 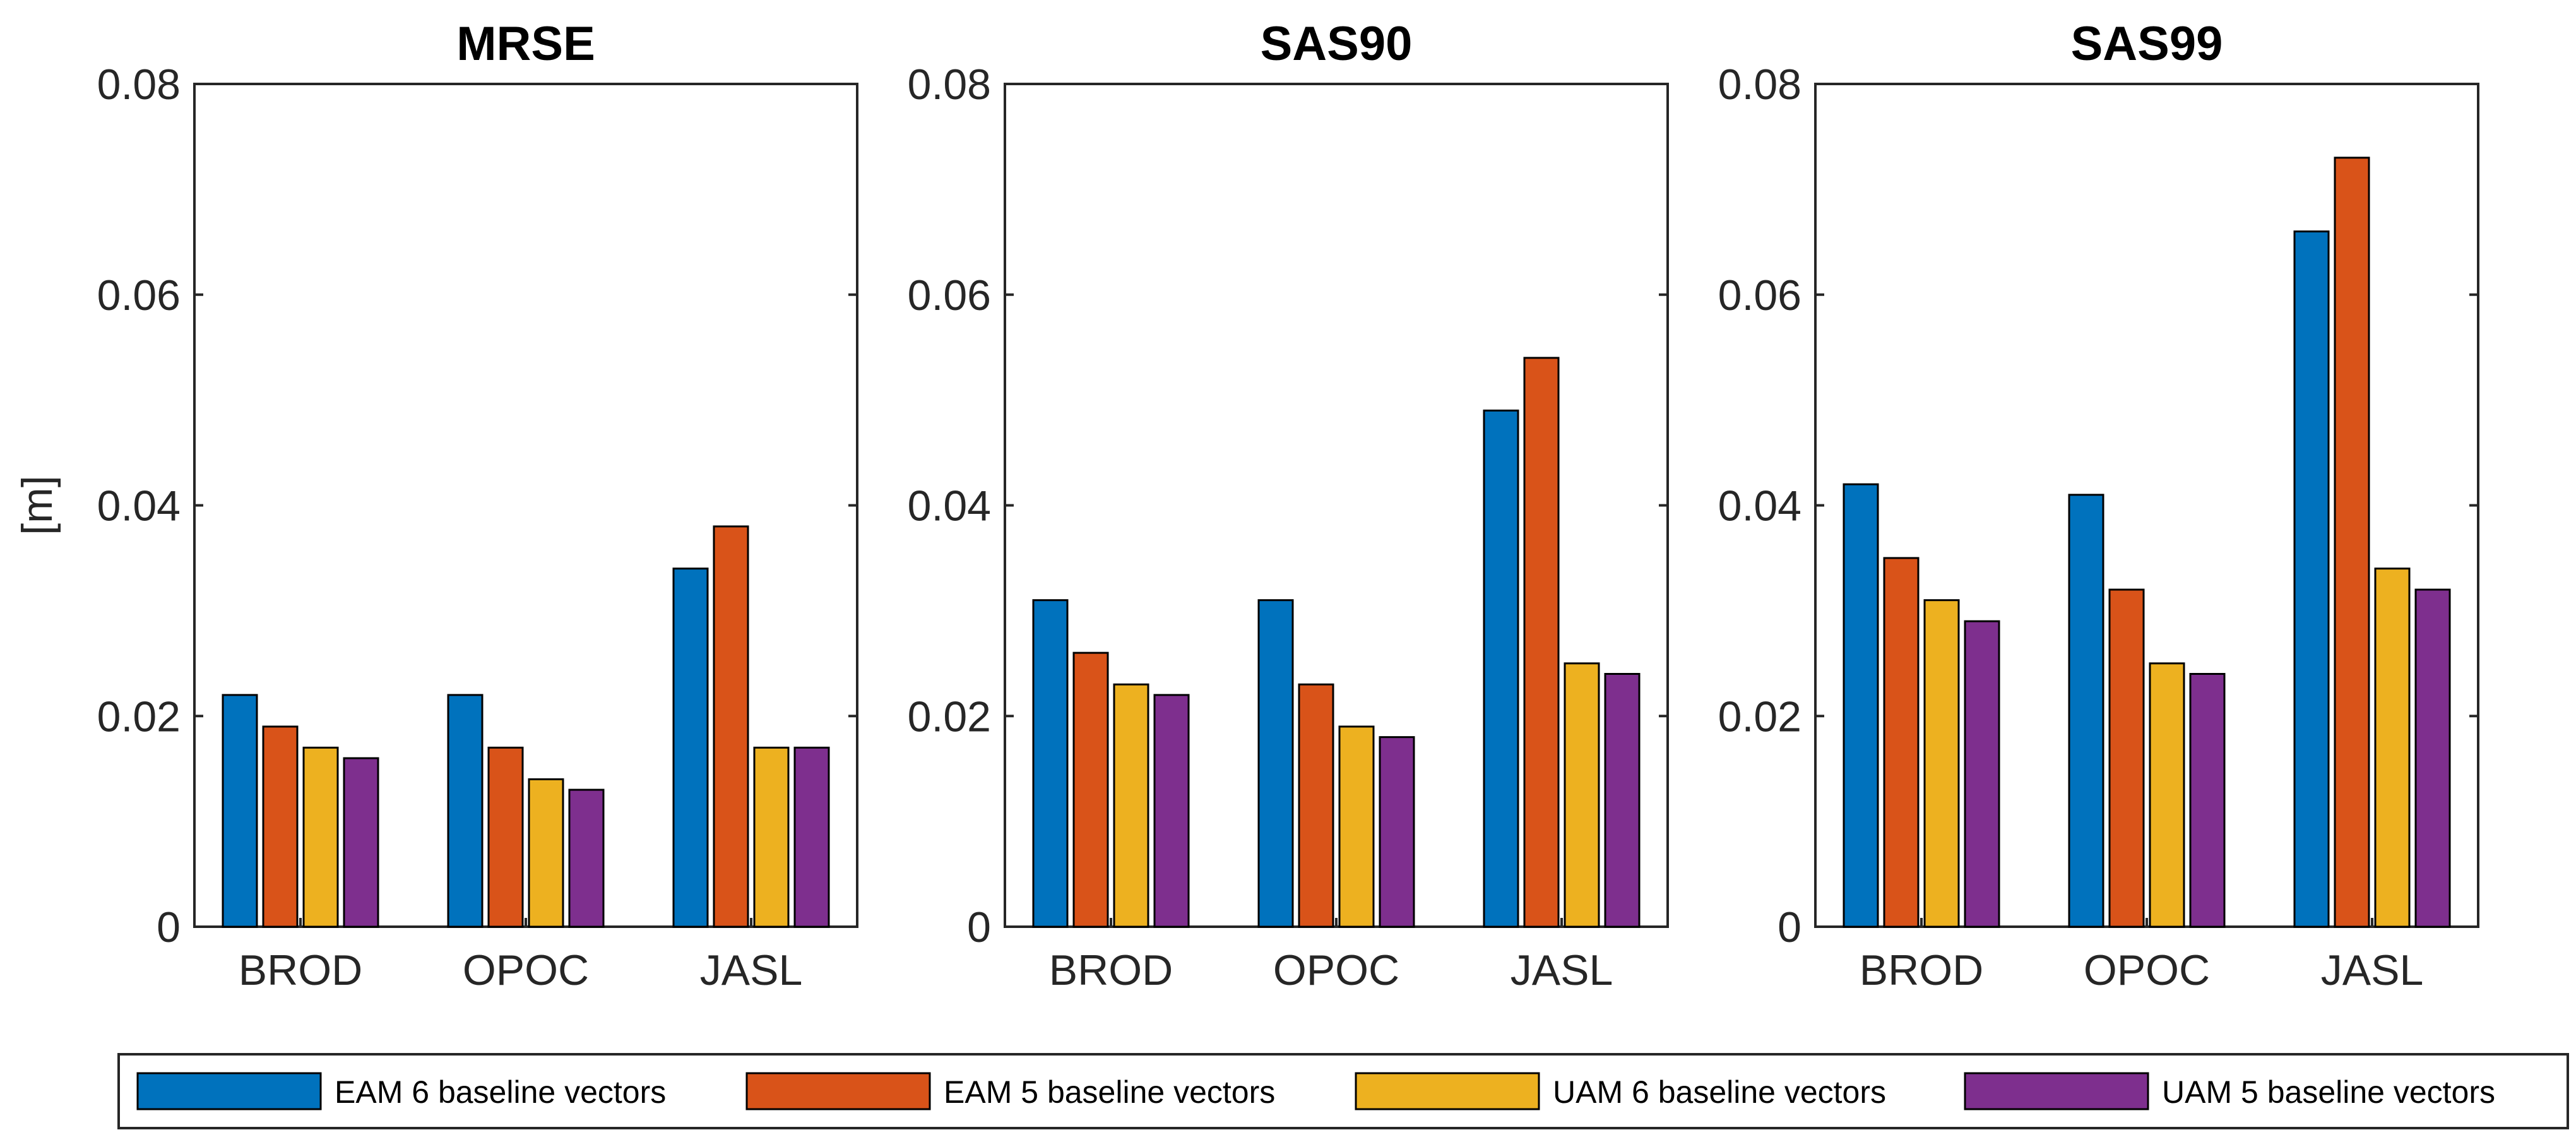 I want to click on legend-swatch-uam6, so click(x=1448, y=1091).